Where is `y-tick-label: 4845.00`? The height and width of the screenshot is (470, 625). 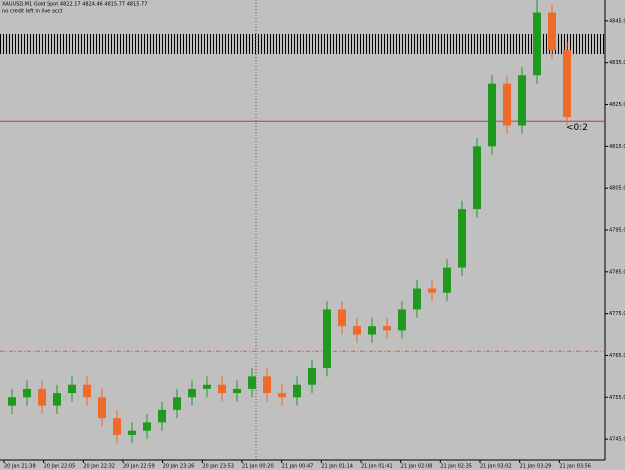 y-tick-label: 4845.00 is located at coordinates (617, 21).